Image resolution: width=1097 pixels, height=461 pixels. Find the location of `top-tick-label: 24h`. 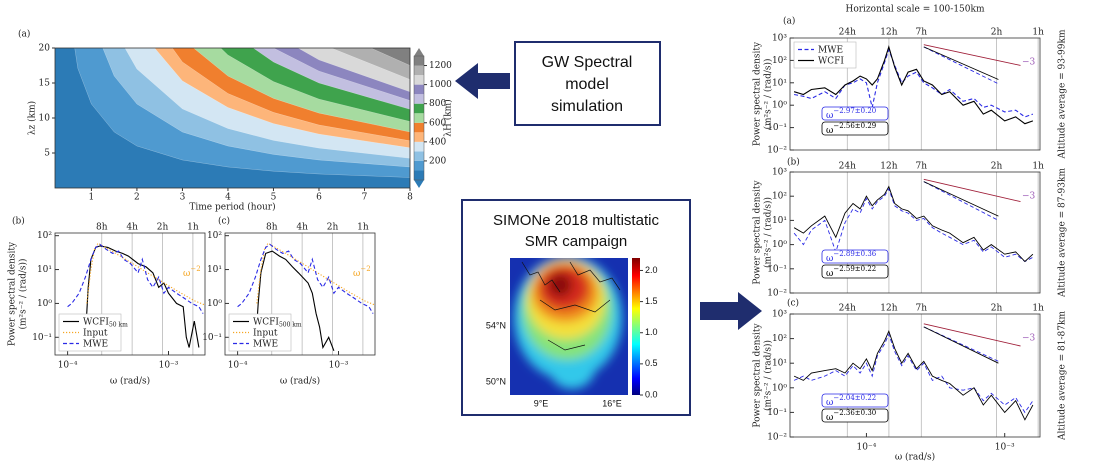

top-tick-label: 24h is located at coordinates (847, 33).